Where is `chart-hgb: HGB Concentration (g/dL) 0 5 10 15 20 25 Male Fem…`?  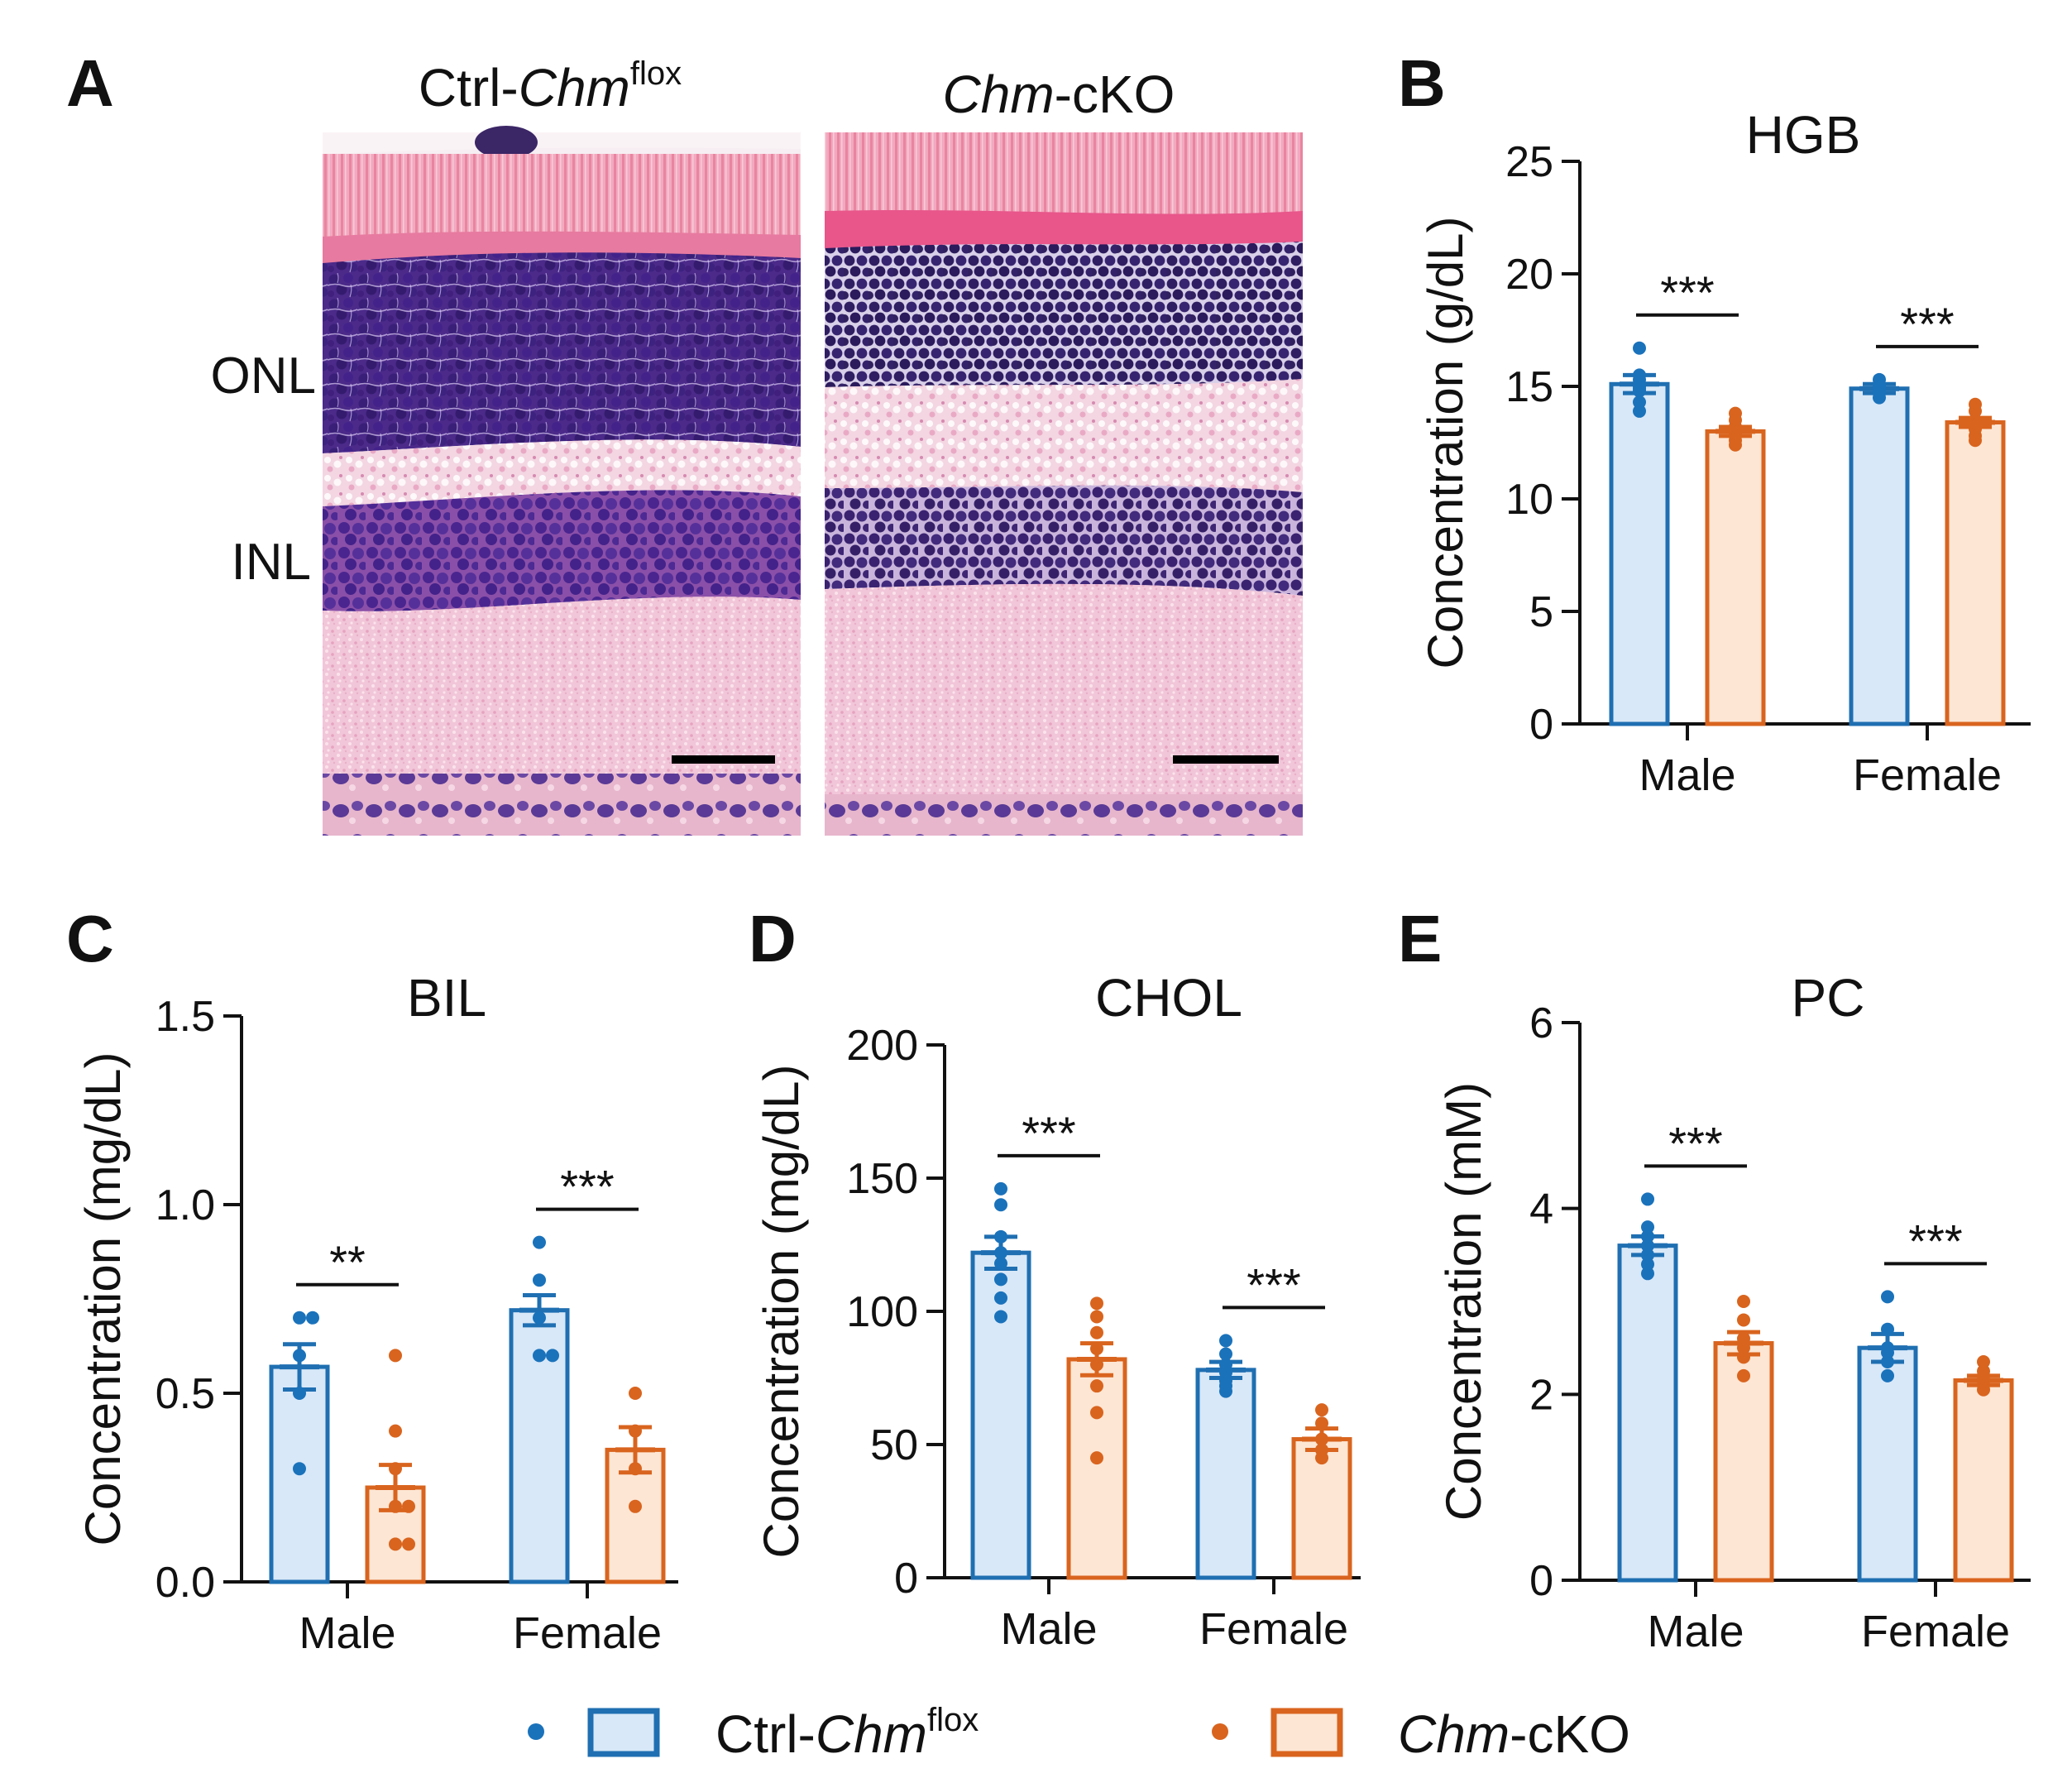
chart-hgb: HGB Concentration (g/dL) 0 5 10 15 20 25 Male Fem… is located at coordinates (1725, 452).